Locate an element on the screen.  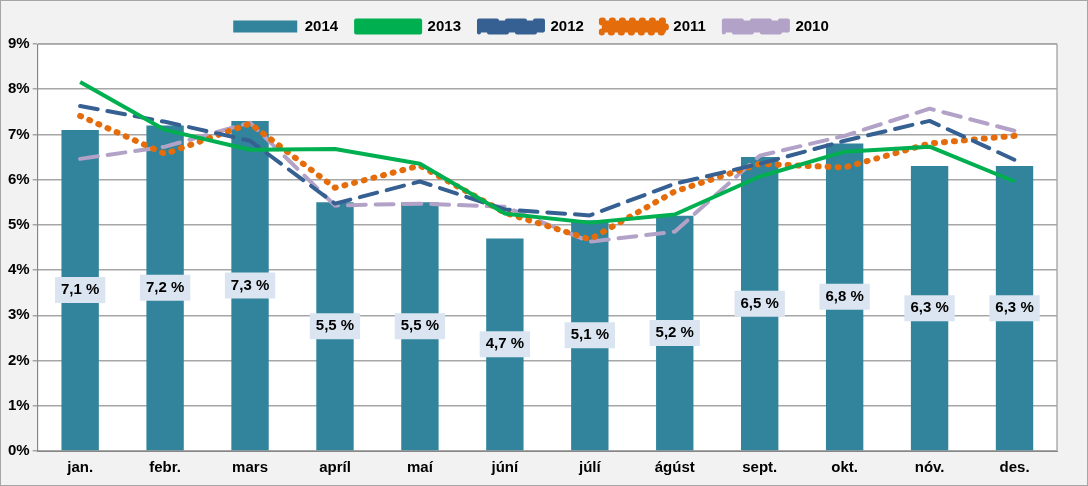
data-label: 6,5 % is located at coordinates (759, 302).